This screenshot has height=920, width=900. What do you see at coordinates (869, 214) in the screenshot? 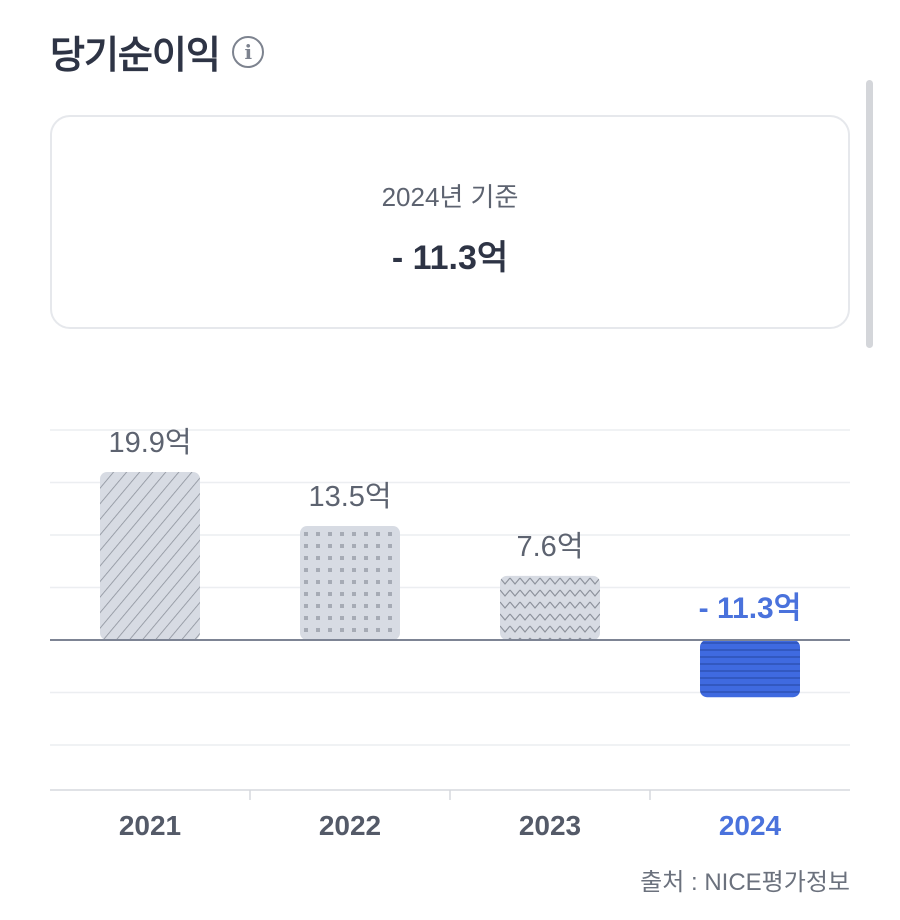
I see `scrollbar` at bounding box center [869, 214].